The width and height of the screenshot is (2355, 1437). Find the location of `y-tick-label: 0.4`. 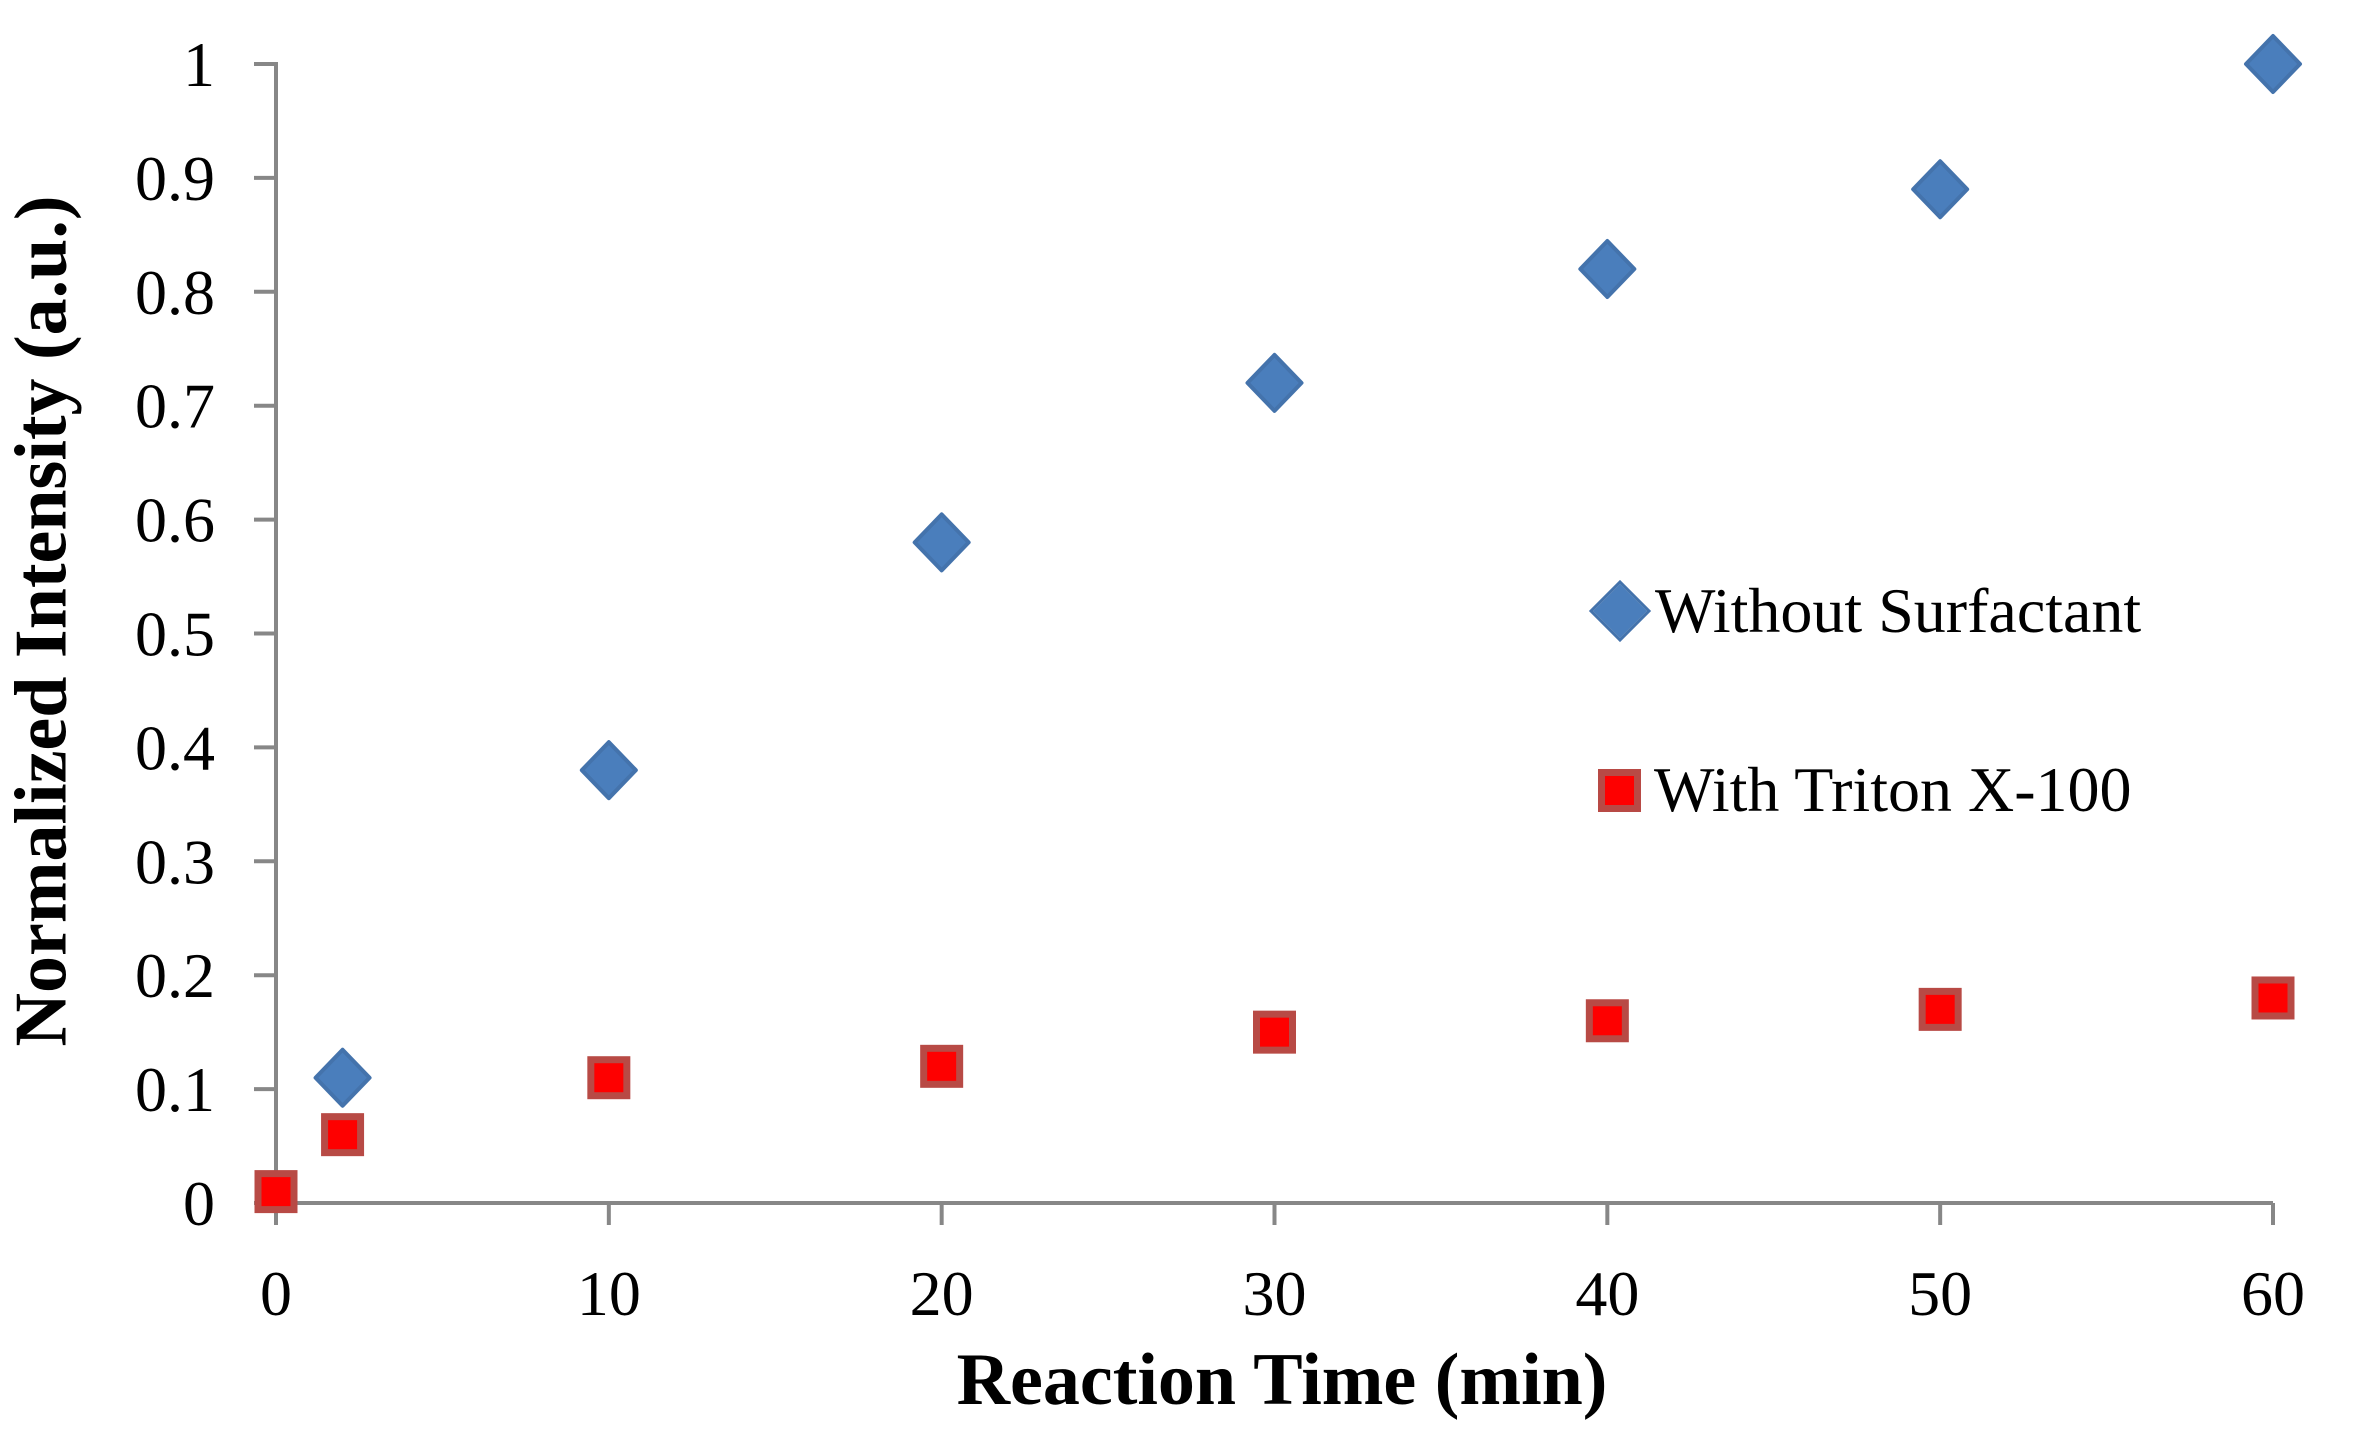

y-tick-label: 0.4 is located at coordinates (175, 747).